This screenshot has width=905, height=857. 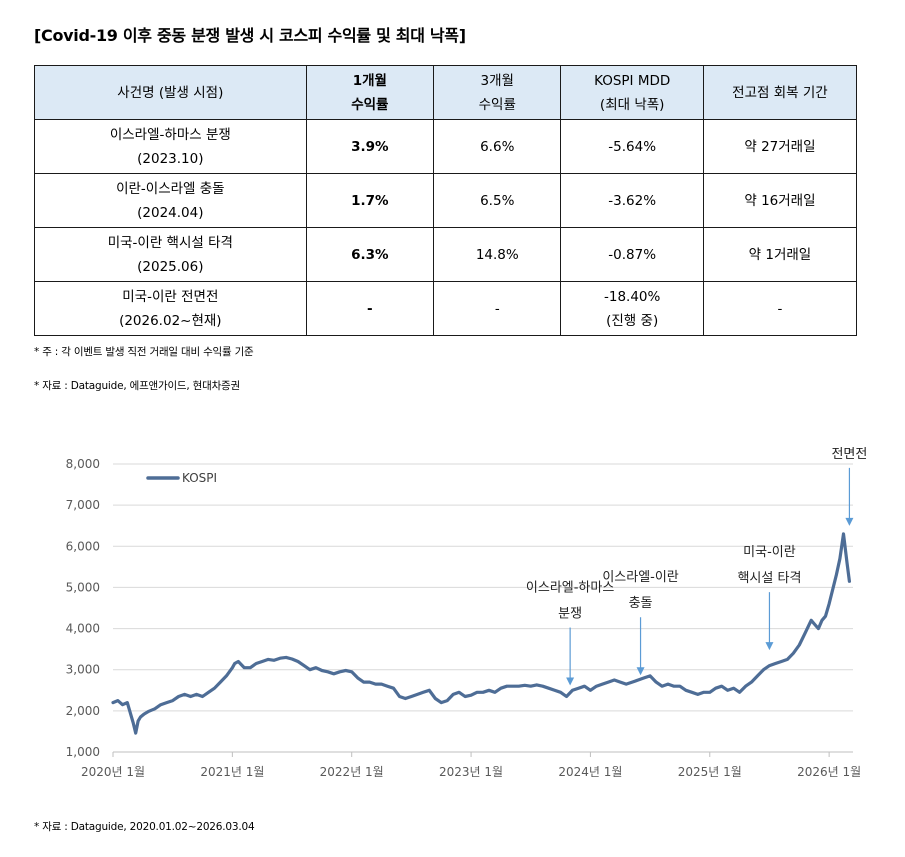 I want to click on cell-event: 미국-이란 전면전 (2026.02~현재), so click(x=170, y=308).